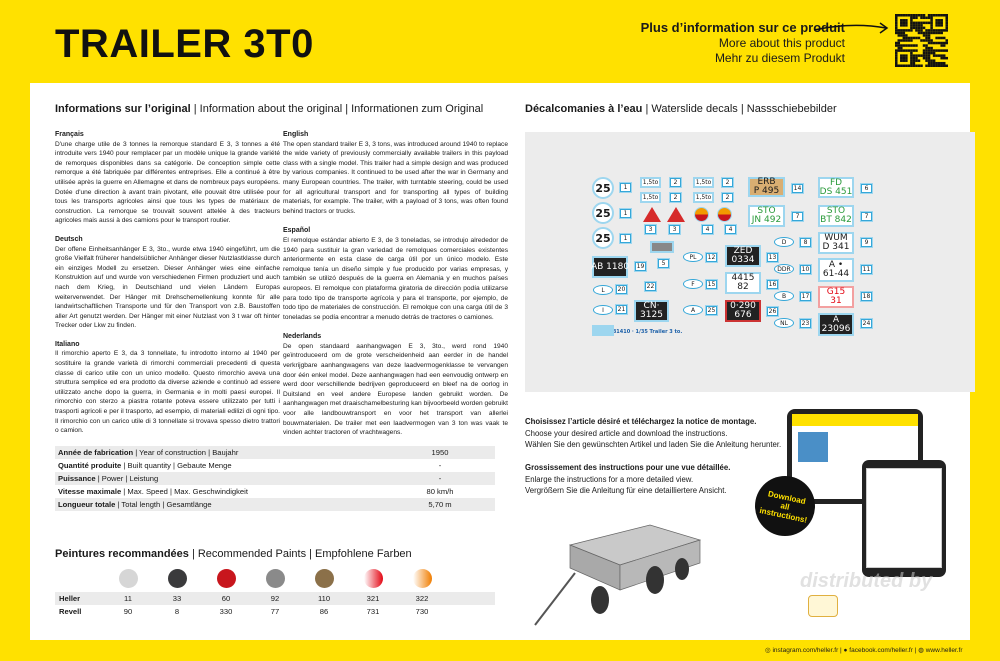 This screenshot has width=1000, height=661. What do you see at coordinates (743, 283) in the screenshot?
I see `decal-plate: 4415 82` at bounding box center [743, 283].